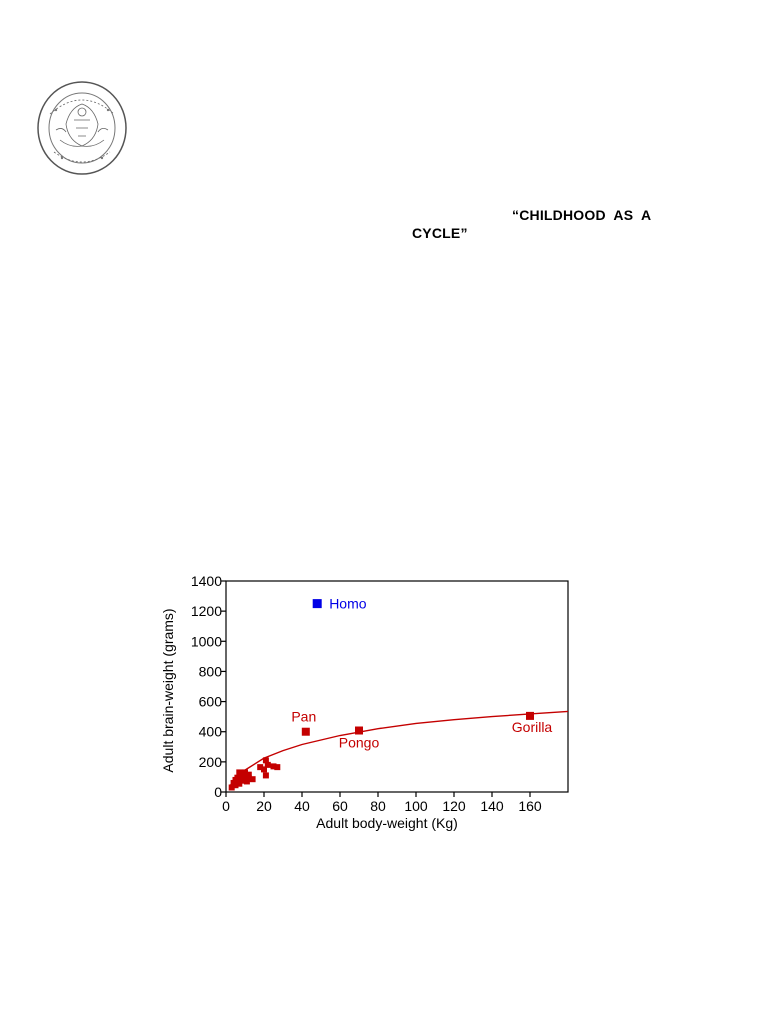 This screenshot has height=1024, width=768. What do you see at coordinates (317, 604) in the screenshot?
I see `data-point-homo` at bounding box center [317, 604].